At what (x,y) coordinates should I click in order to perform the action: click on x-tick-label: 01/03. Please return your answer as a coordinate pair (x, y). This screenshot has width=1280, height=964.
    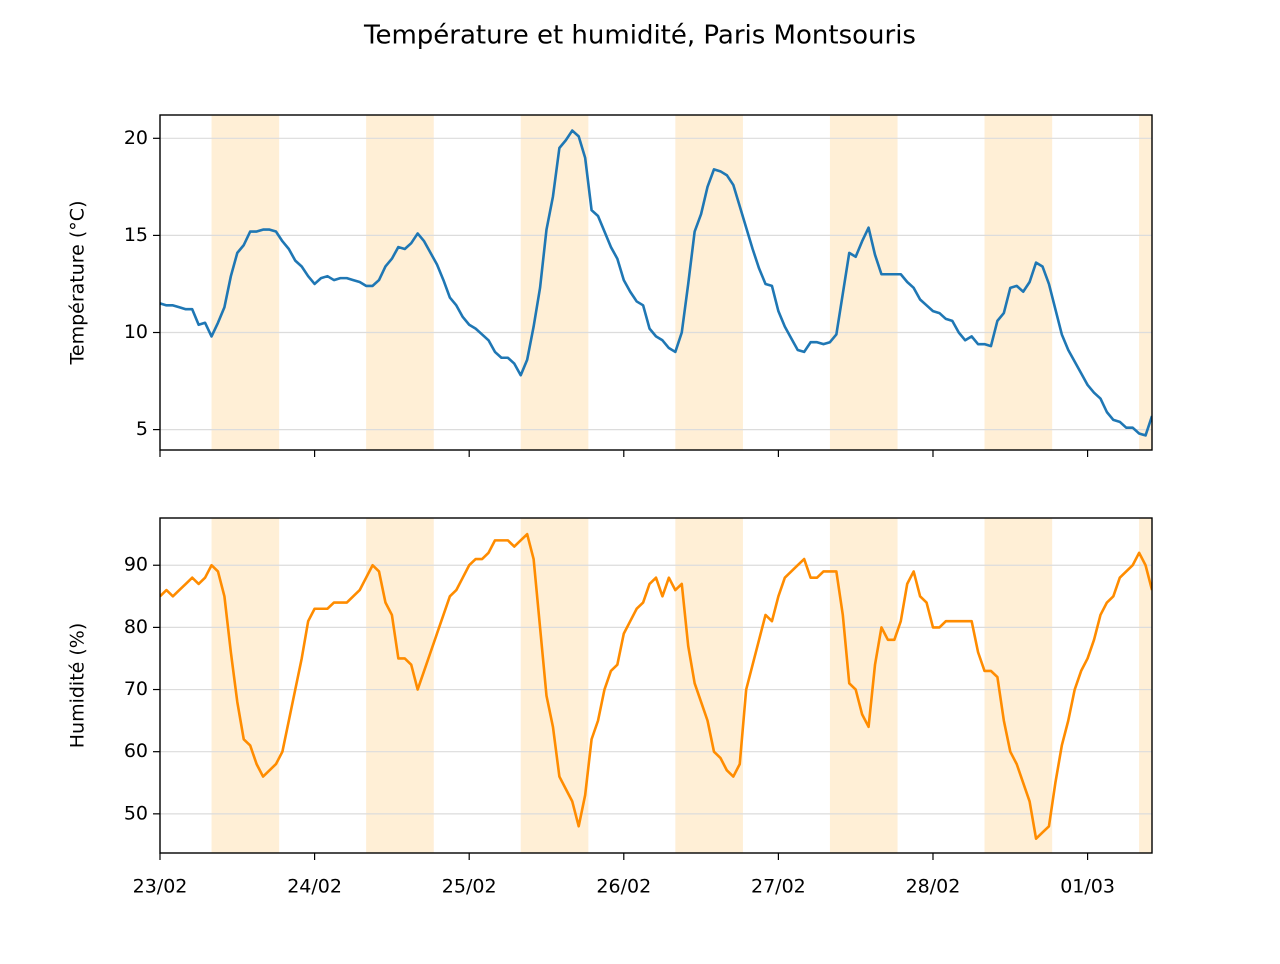
    Looking at the image, I should click on (1087, 887).